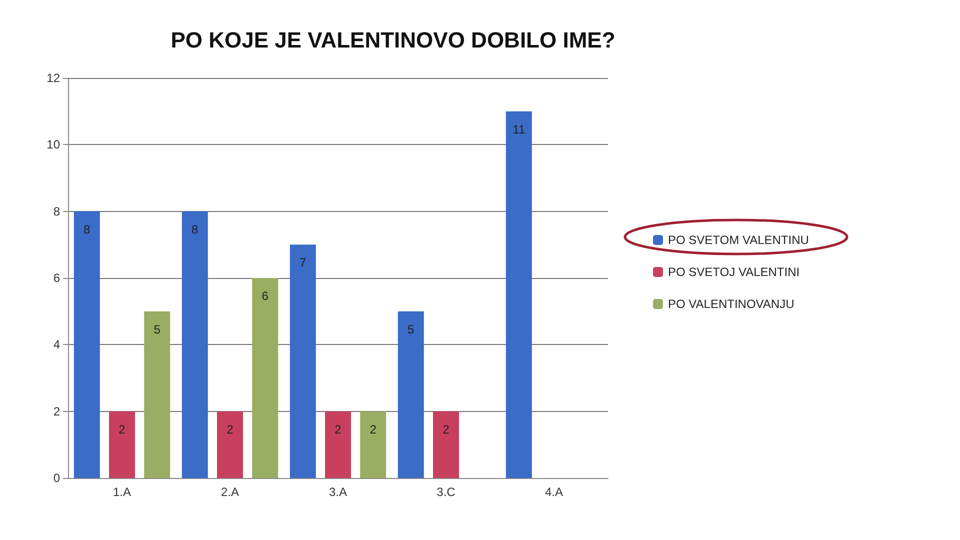 This screenshot has height=540, width=960. Describe the element at coordinates (731, 304) in the screenshot. I see `legend-label: PO VALENTINOVANJU` at that location.